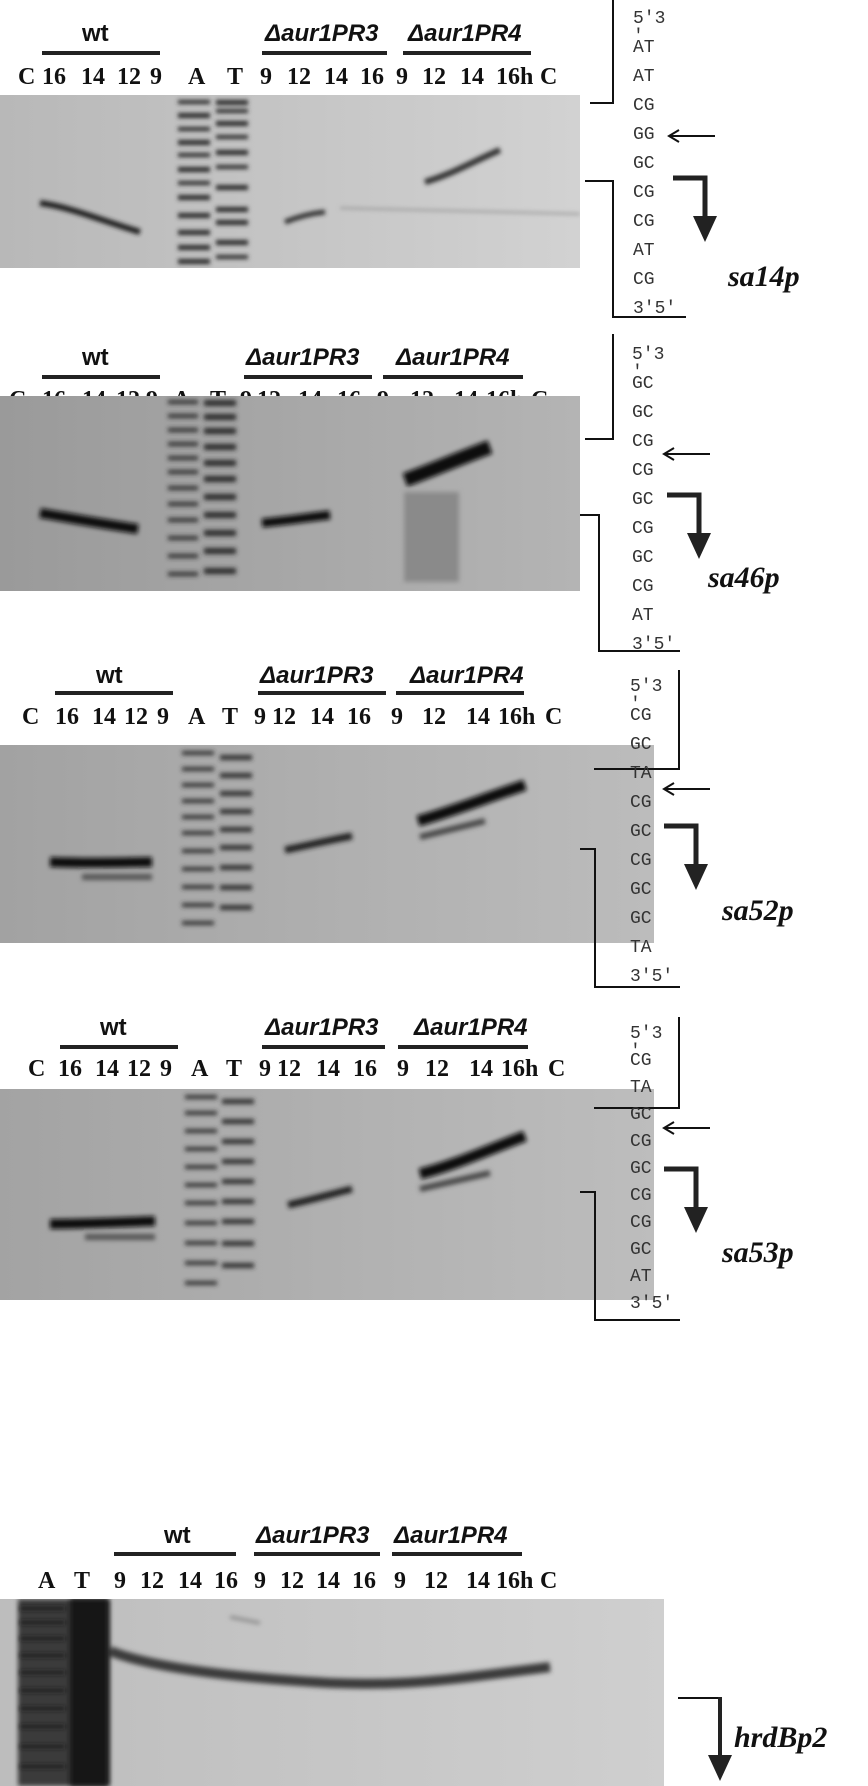  I want to click on tss-arrow-icon, so click(687, 1201).